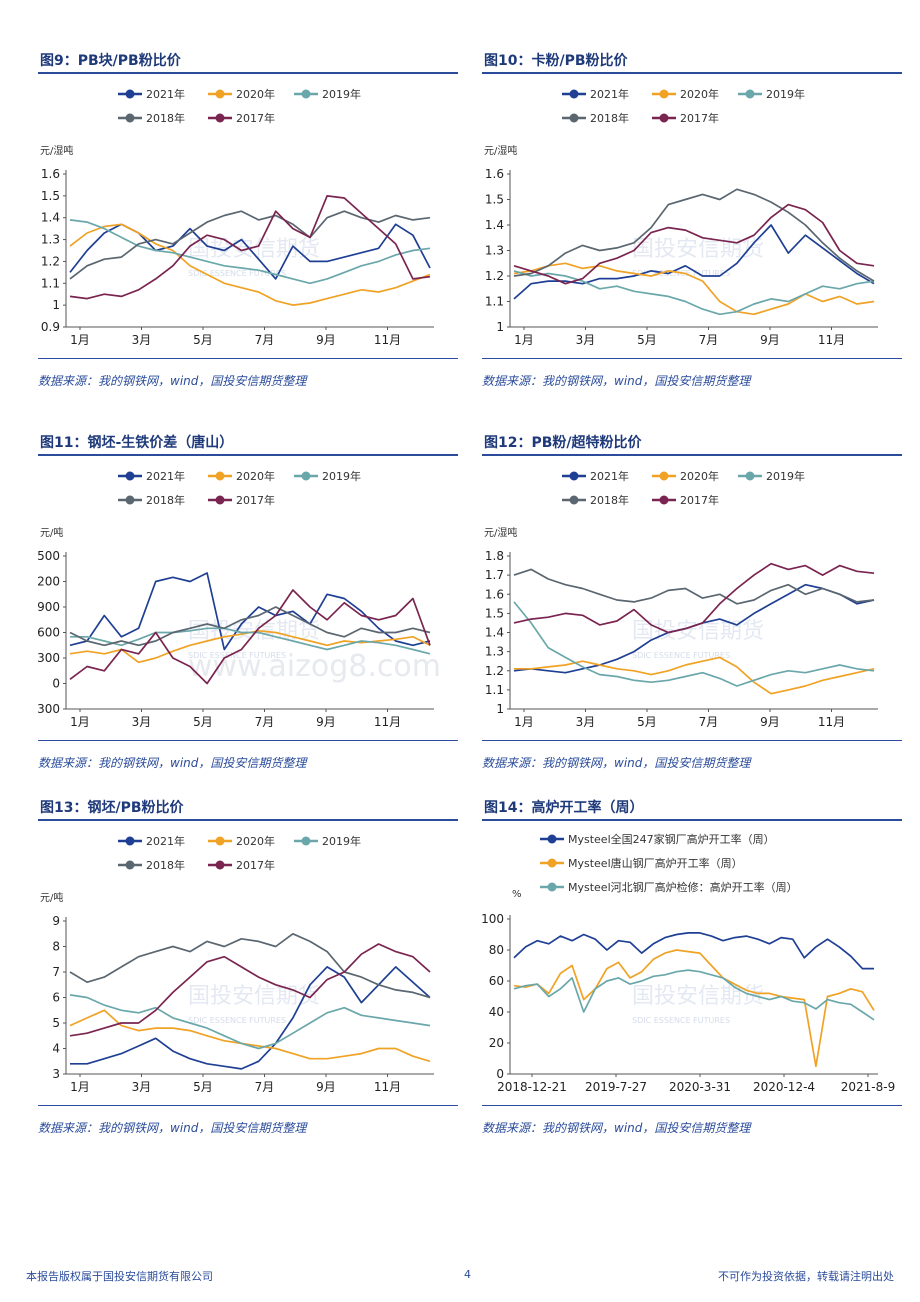 The width and height of the screenshot is (920, 1302). Describe the element at coordinates (50, 174) in the screenshot. I see `y-tick-label: 1.6` at that location.